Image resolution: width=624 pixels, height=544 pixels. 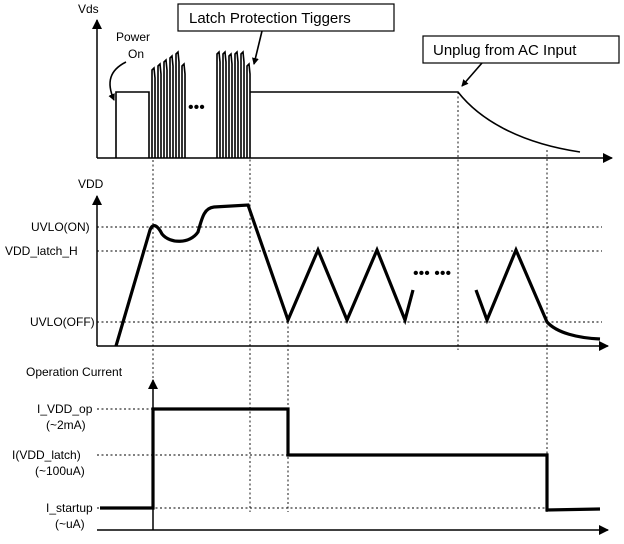 I want to click on vds-gap-dots: •••, so click(x=196, y=107).